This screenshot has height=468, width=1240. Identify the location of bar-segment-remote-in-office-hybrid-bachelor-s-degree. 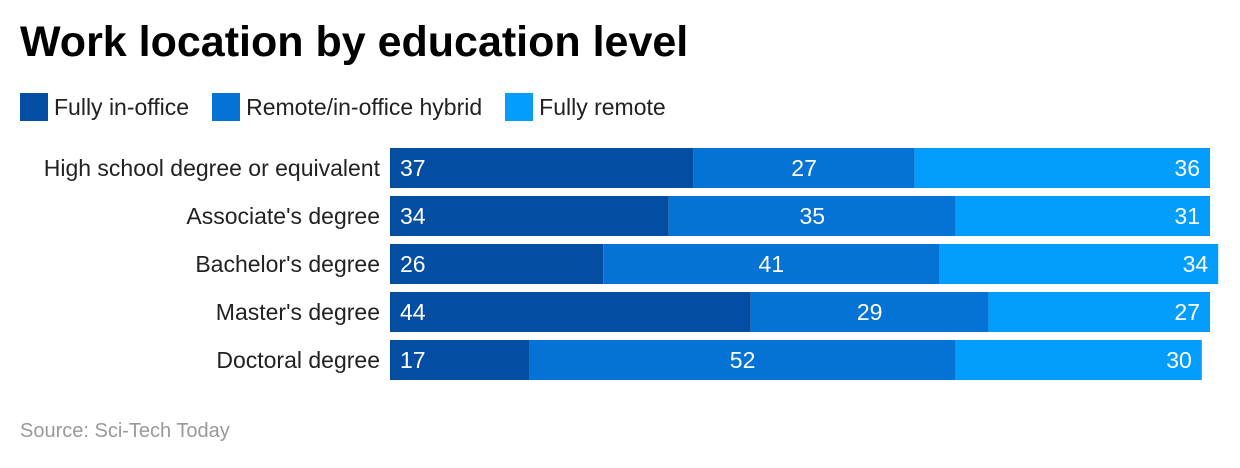
(771, 264).